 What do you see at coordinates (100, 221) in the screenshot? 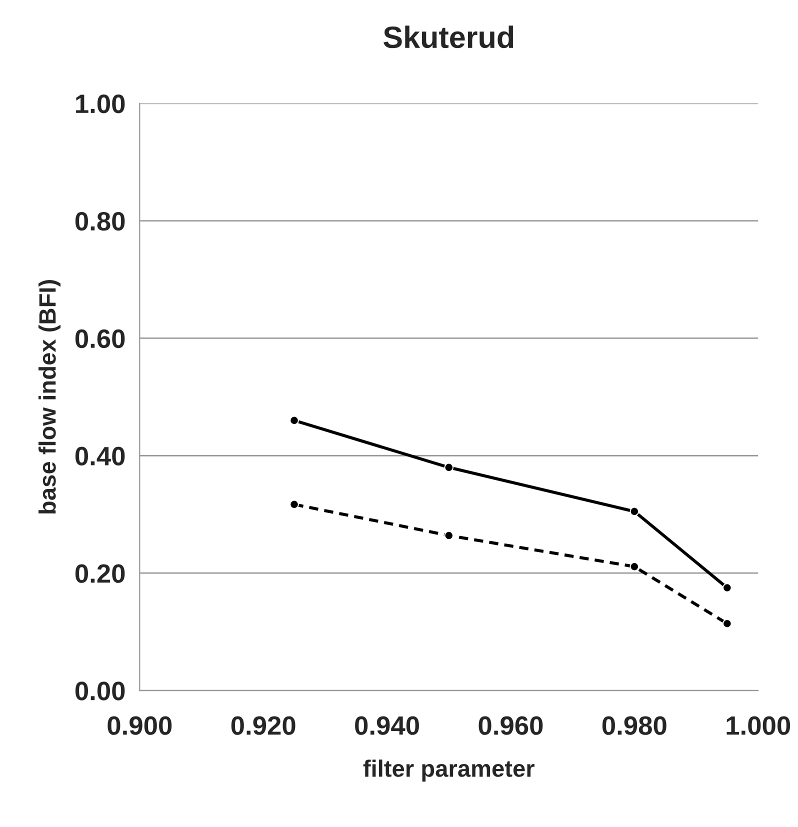
I see `y-tick-label: 0.80` at bounding box center [100, 221].